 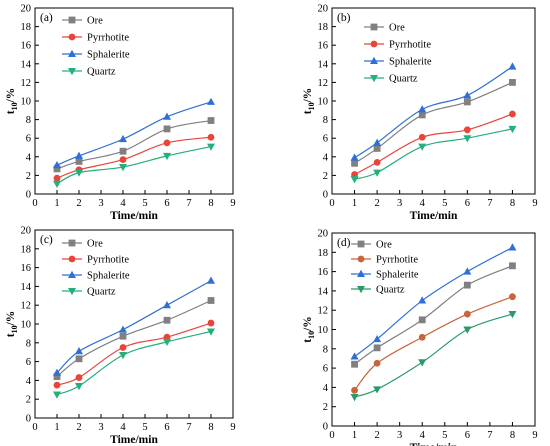 I want to click on series-pyrrhotite, so click(x=433, y=343).